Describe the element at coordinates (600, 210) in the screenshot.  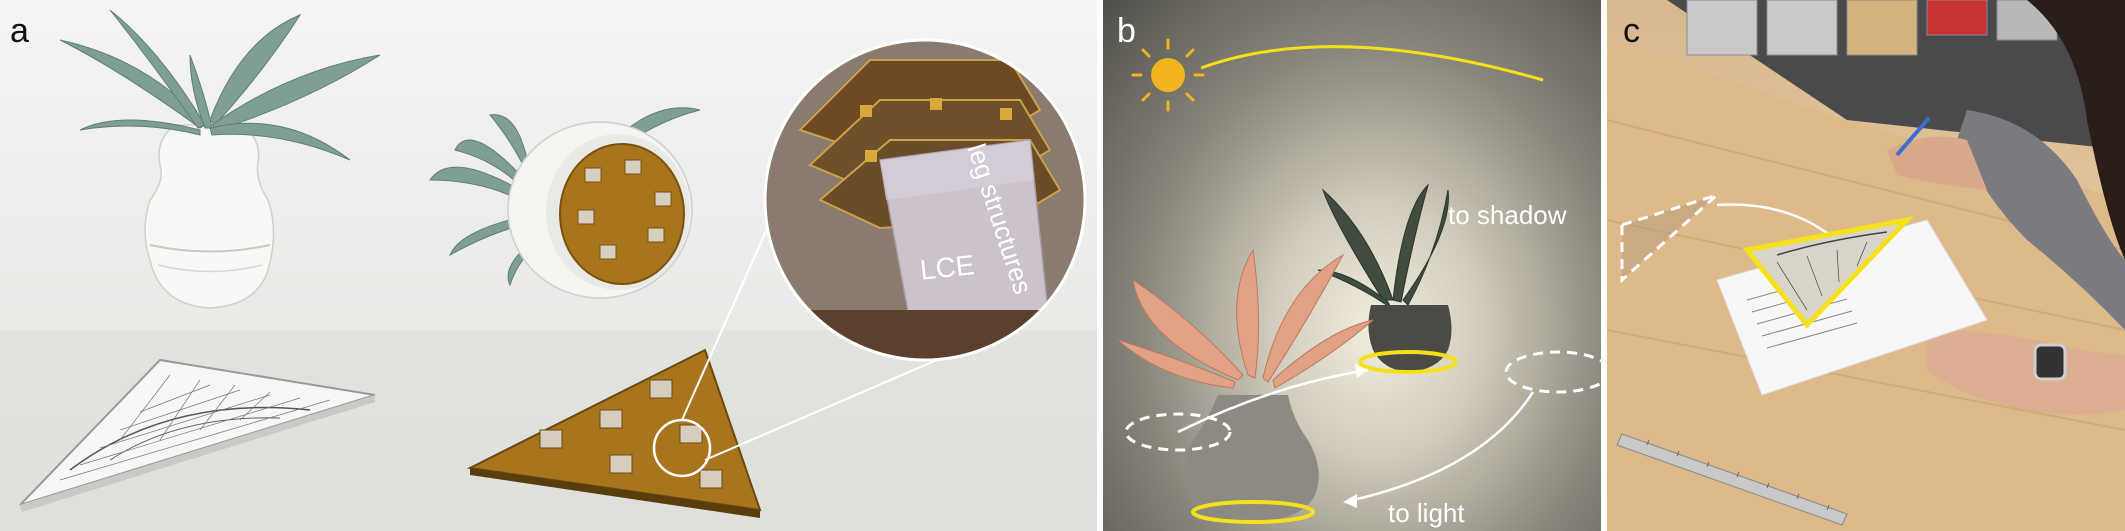
I see `vase-tipped-middle` at that location.